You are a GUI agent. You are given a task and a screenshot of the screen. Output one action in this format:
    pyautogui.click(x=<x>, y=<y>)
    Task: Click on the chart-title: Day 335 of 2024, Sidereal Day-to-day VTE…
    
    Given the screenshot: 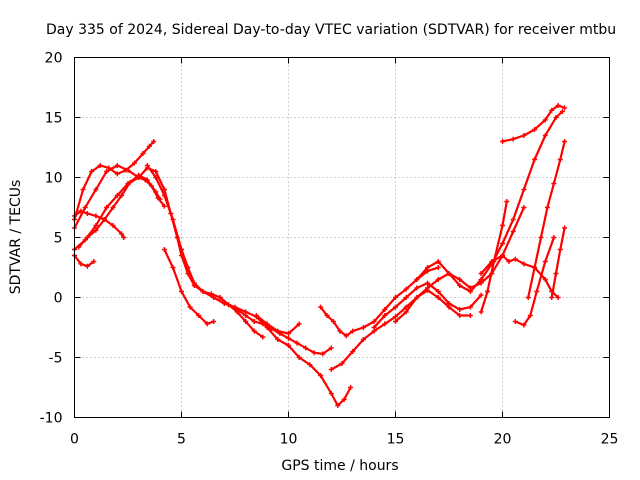 What is the action you would take?
    pyautogui.click(x=331, y=30)
    